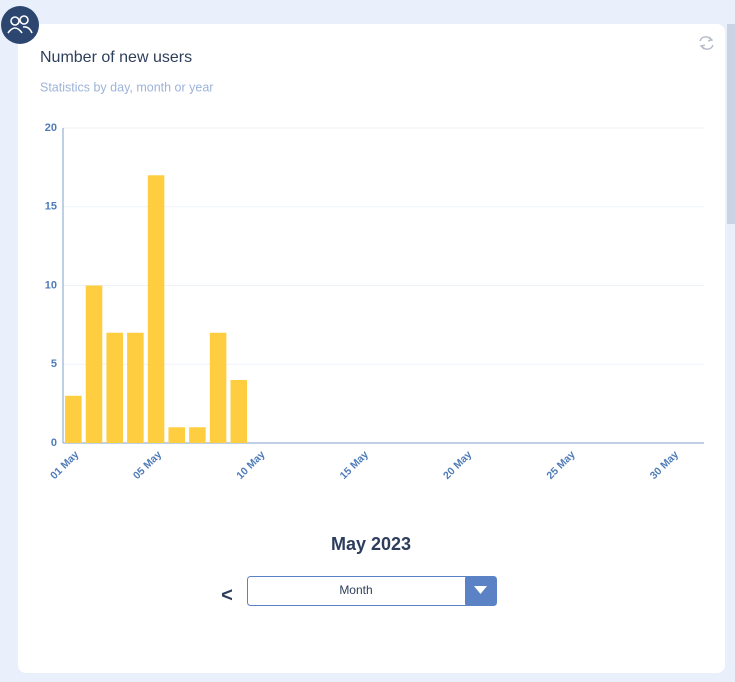  Describe the element at coordinates (54, 364) in the screenshot. I see `y-tick-label: 5` at that location.